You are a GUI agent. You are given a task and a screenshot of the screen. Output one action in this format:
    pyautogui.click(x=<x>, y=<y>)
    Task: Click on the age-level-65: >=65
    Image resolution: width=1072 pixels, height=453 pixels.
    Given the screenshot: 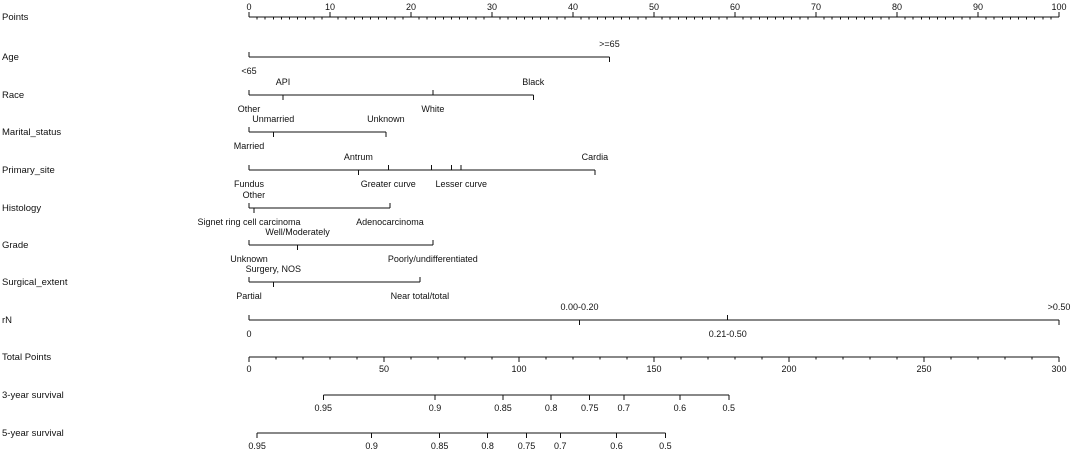 What is the action you would take?
    pyautogui.click(x=609, y=44)
    